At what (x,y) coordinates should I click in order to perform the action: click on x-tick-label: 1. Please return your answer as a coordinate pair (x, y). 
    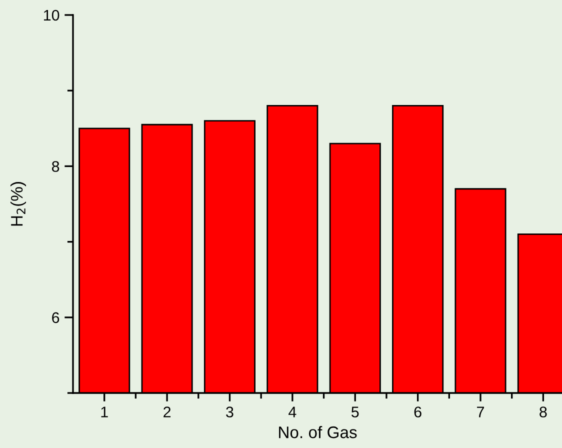
    Looking at the image, I should click on (104, 412).